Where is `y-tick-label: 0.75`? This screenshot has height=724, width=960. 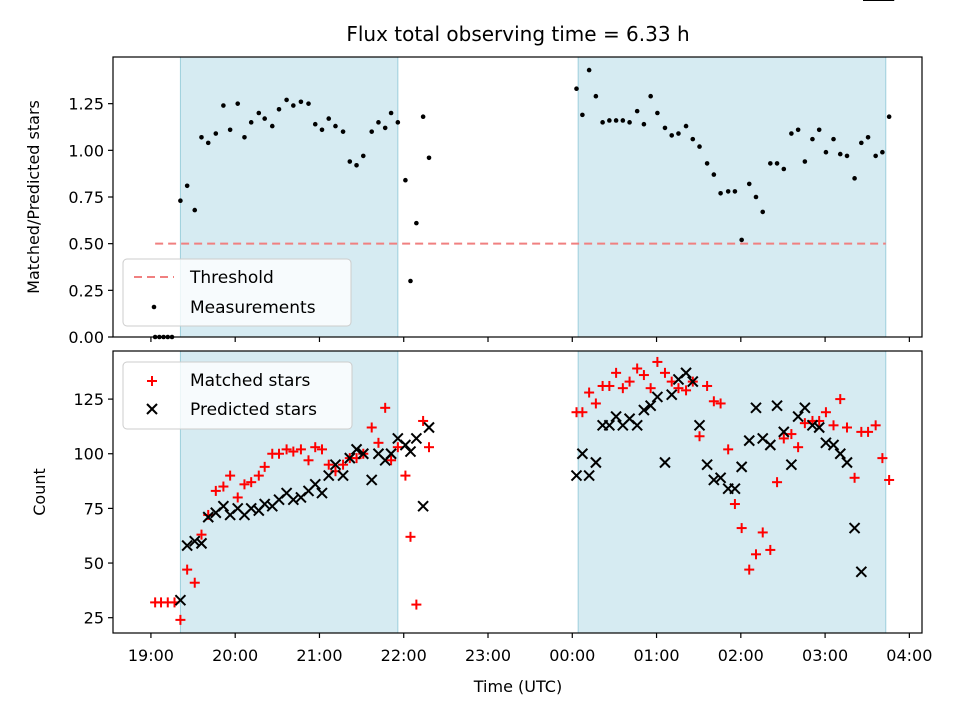
y-tick-label: 0.75 is located at coordinates (86, 197).